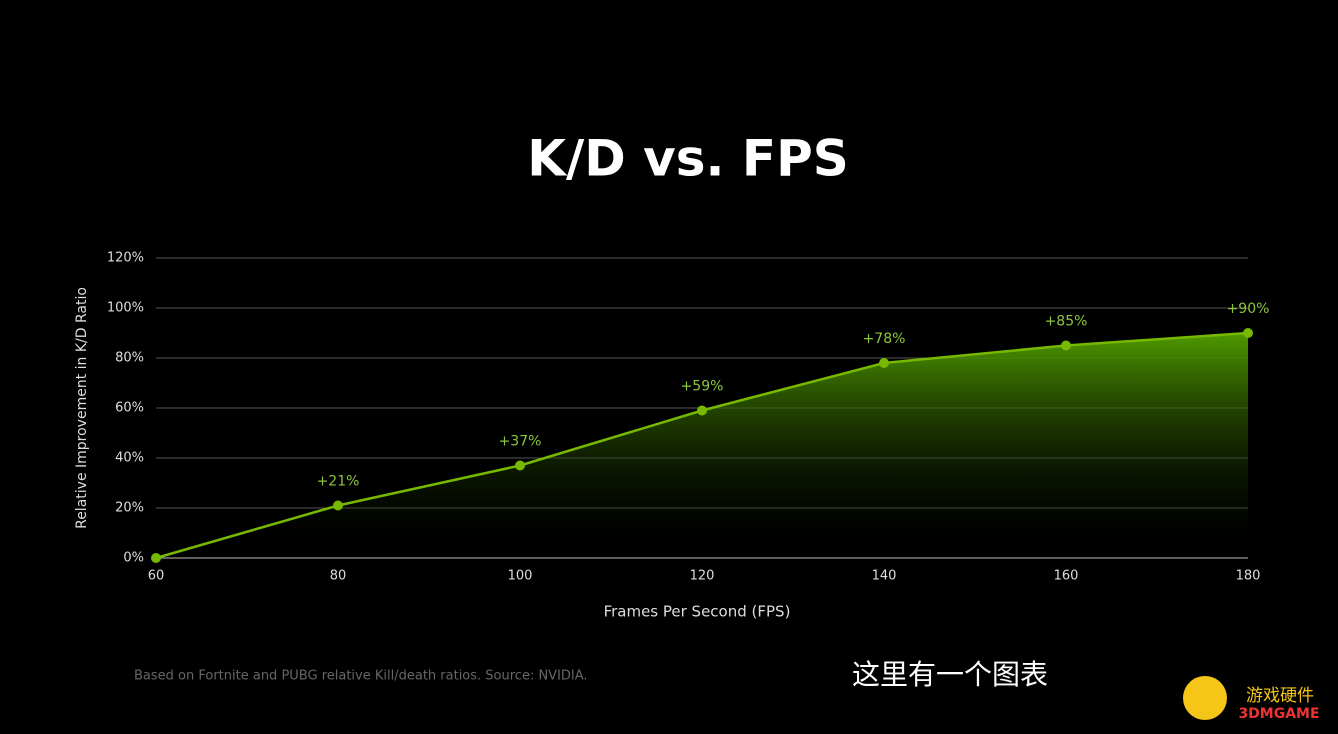 This screenshot has height=734, width=1338. I want to click on watermark-brand: 3DMGAME, so click(1278, 714).